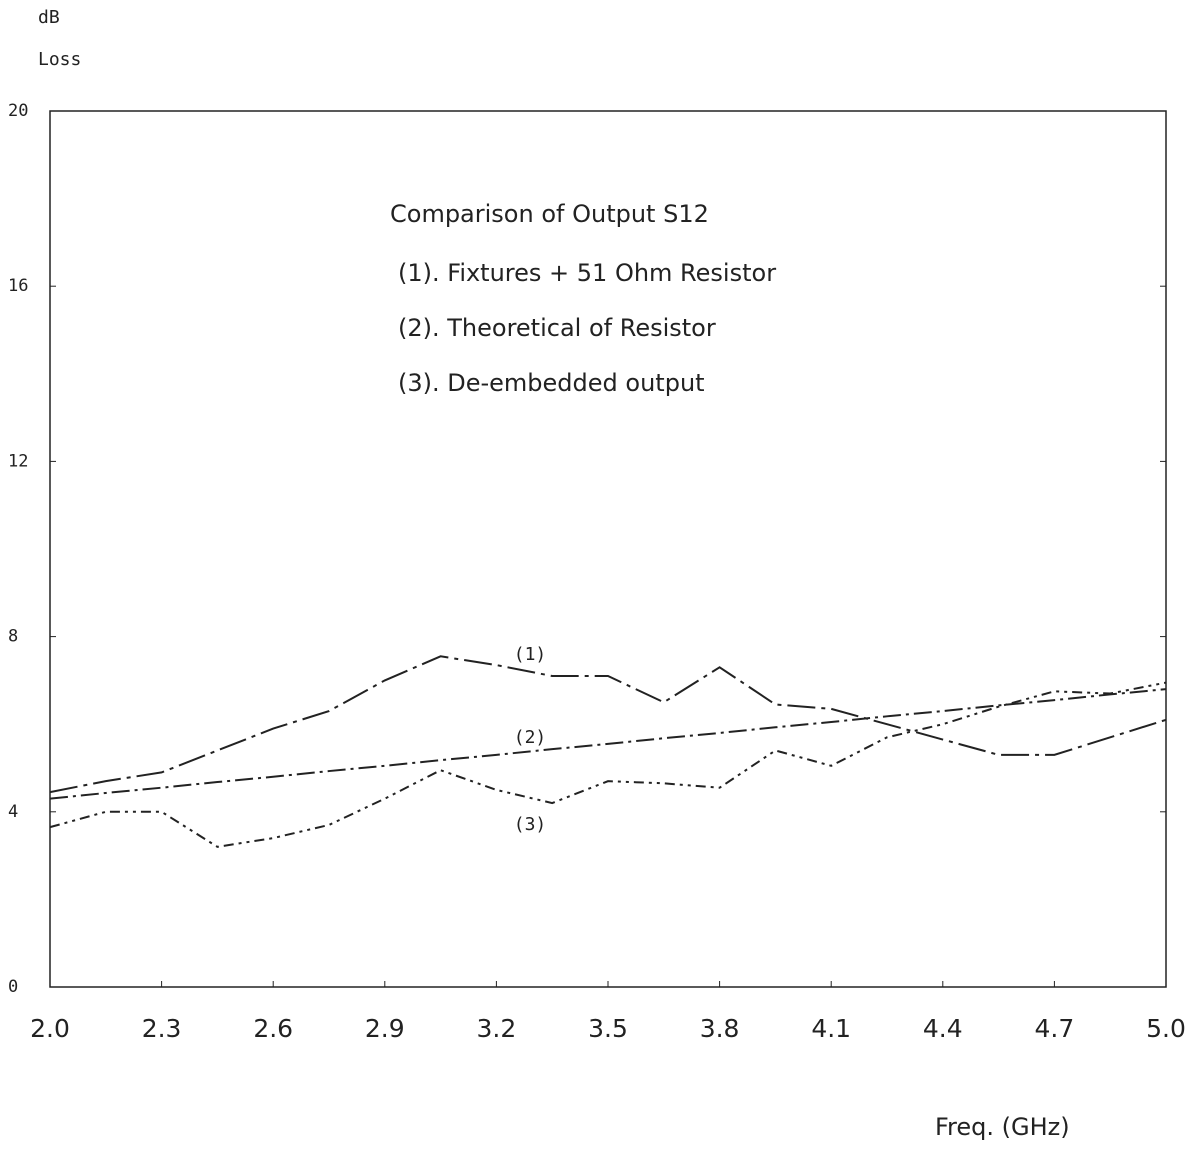 The image size is (1194, 1155). I want to click on x-tick-label: 2.6, so click(273, 1028).